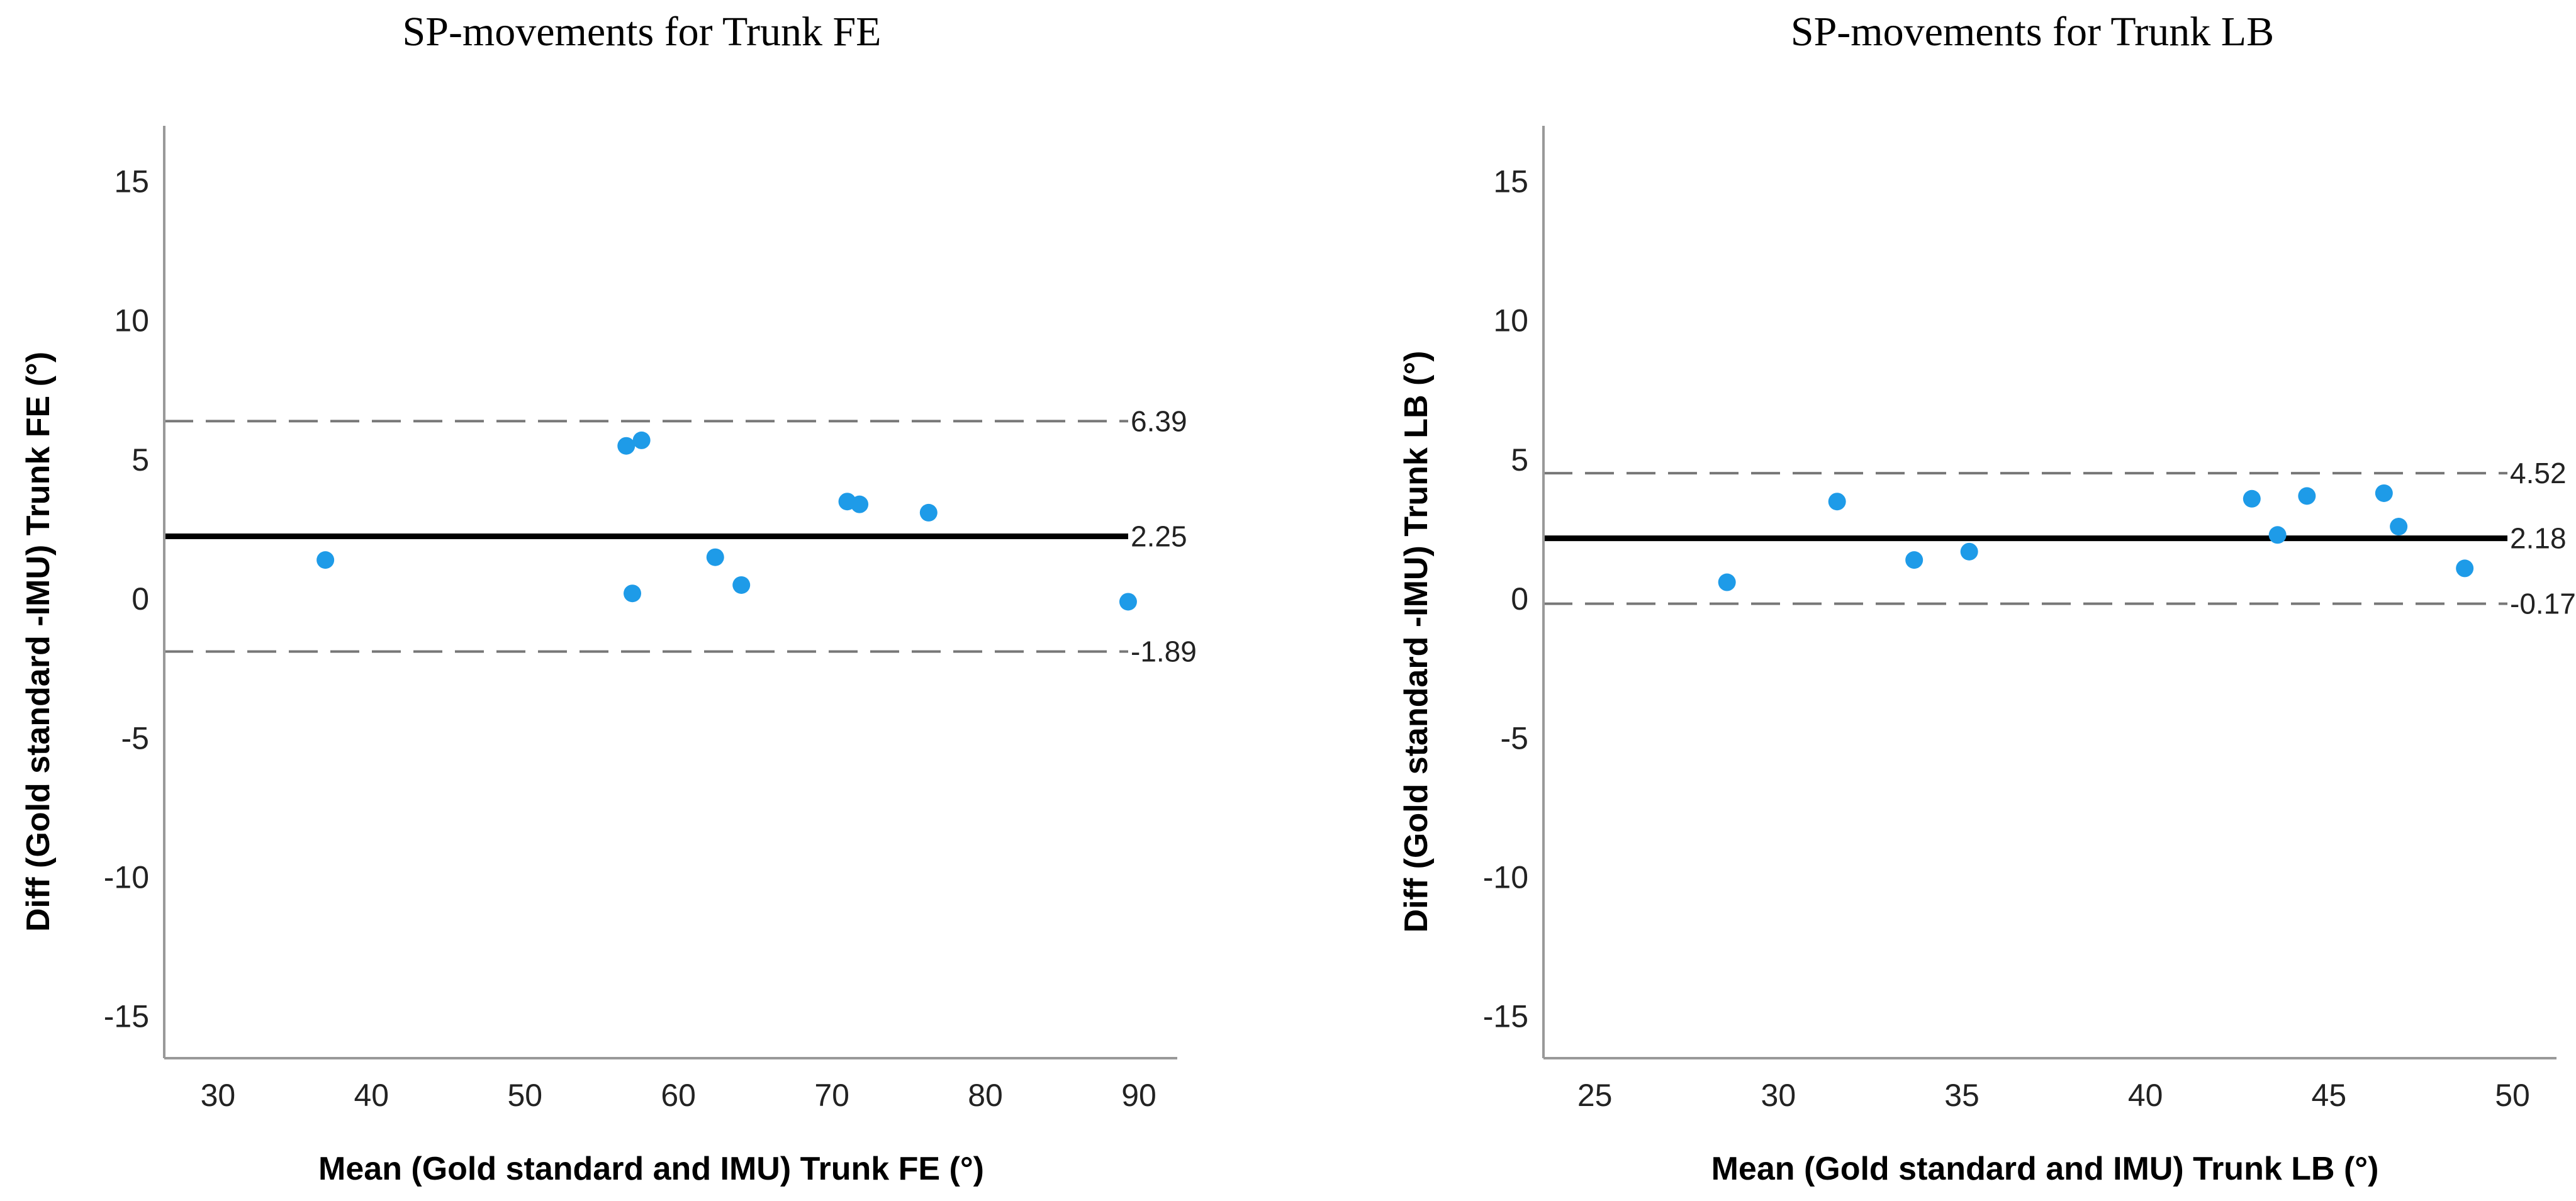 This screenshot has width=2576, height=1201. What do you see at coordinates (642, 32) in the screenshot?
I see `chart-title: SP-movements for Trunk FE` at bounding box center [642, 32].